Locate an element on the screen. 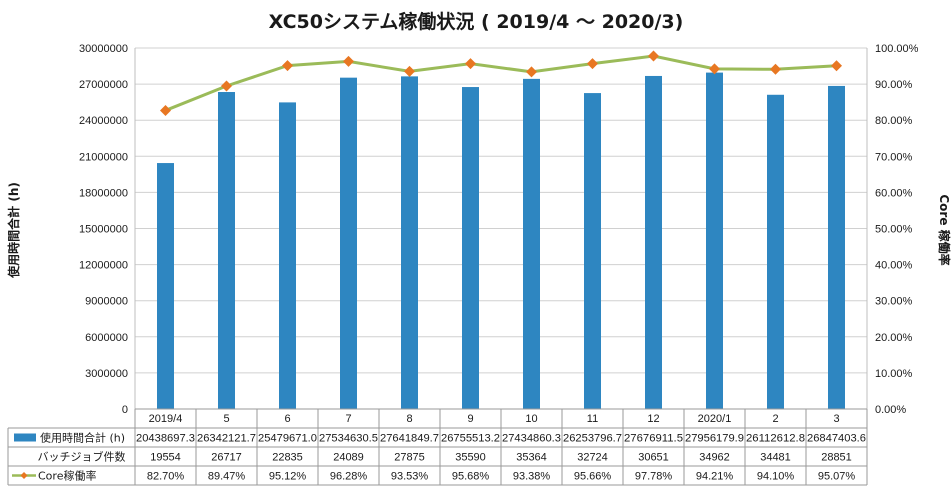 Image resolution: width=952 pixels, height=501 pixels. table-cell: 20438697.3 is located at coordinates (165, 439).